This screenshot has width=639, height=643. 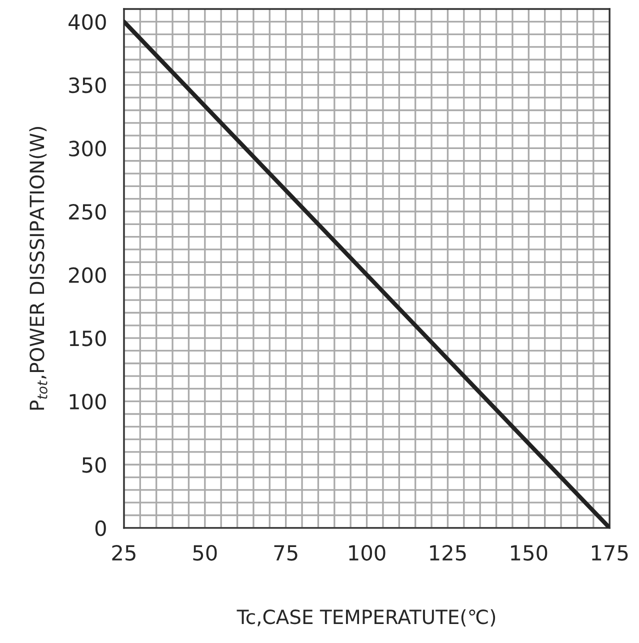 I want to click on y-tick-label: 400, so click(x=87, y=22).